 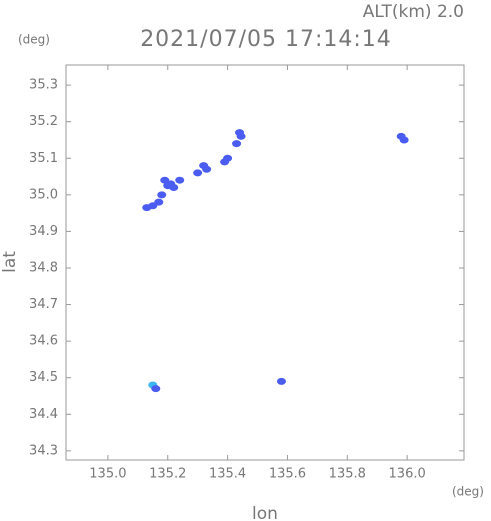 I want to click on x-tick-label: 135.2, so click(x=167, y=474).